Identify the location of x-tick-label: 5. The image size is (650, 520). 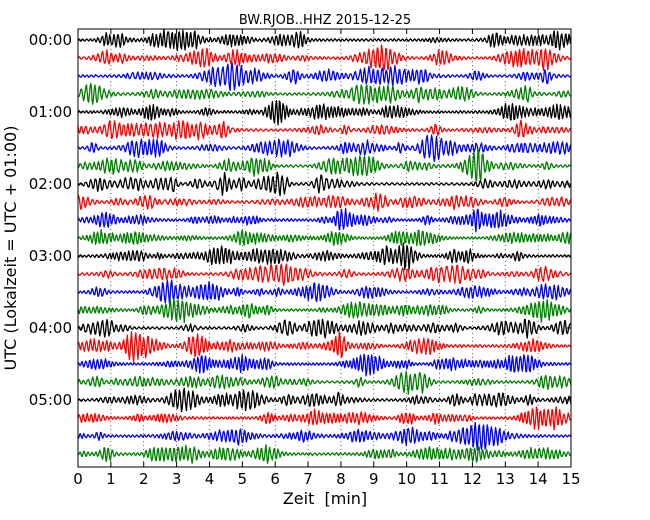
(243, 479).